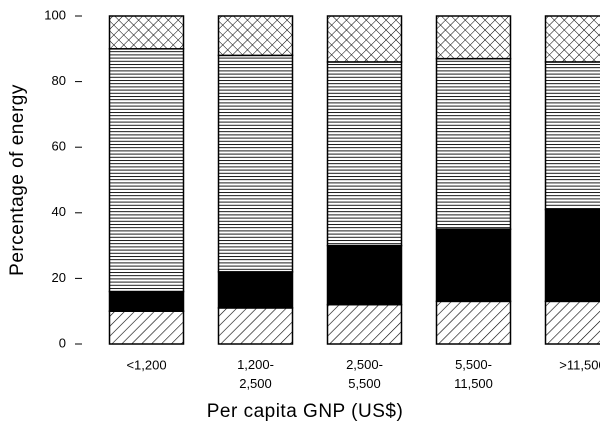  Describe the element at coordinates (473, 374) in the screenshot. I see `x-tick-label: 5,500-11,500` at that location.